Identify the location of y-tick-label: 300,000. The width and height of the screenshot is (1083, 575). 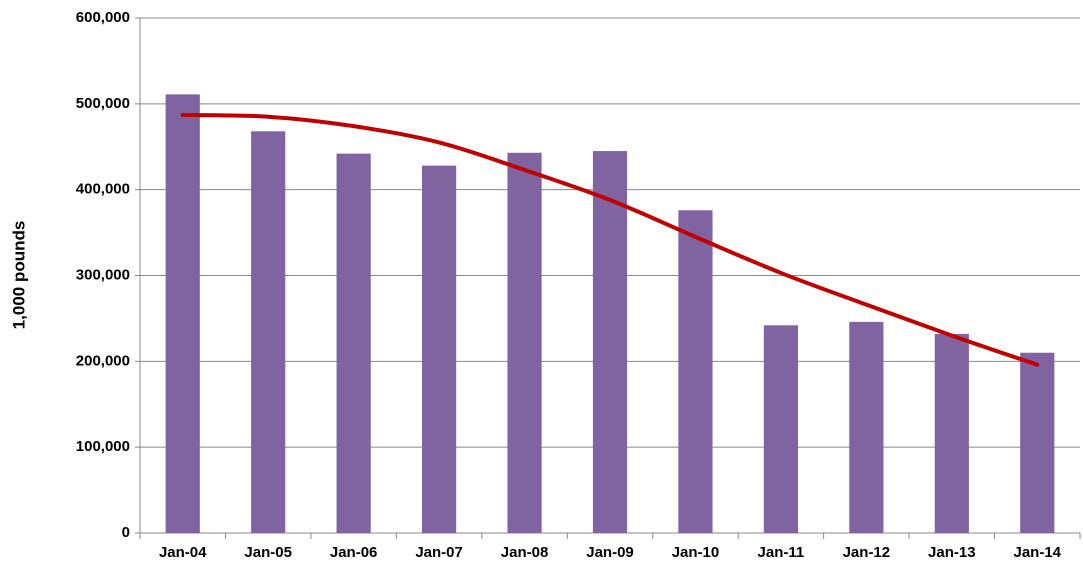
(103, 274).